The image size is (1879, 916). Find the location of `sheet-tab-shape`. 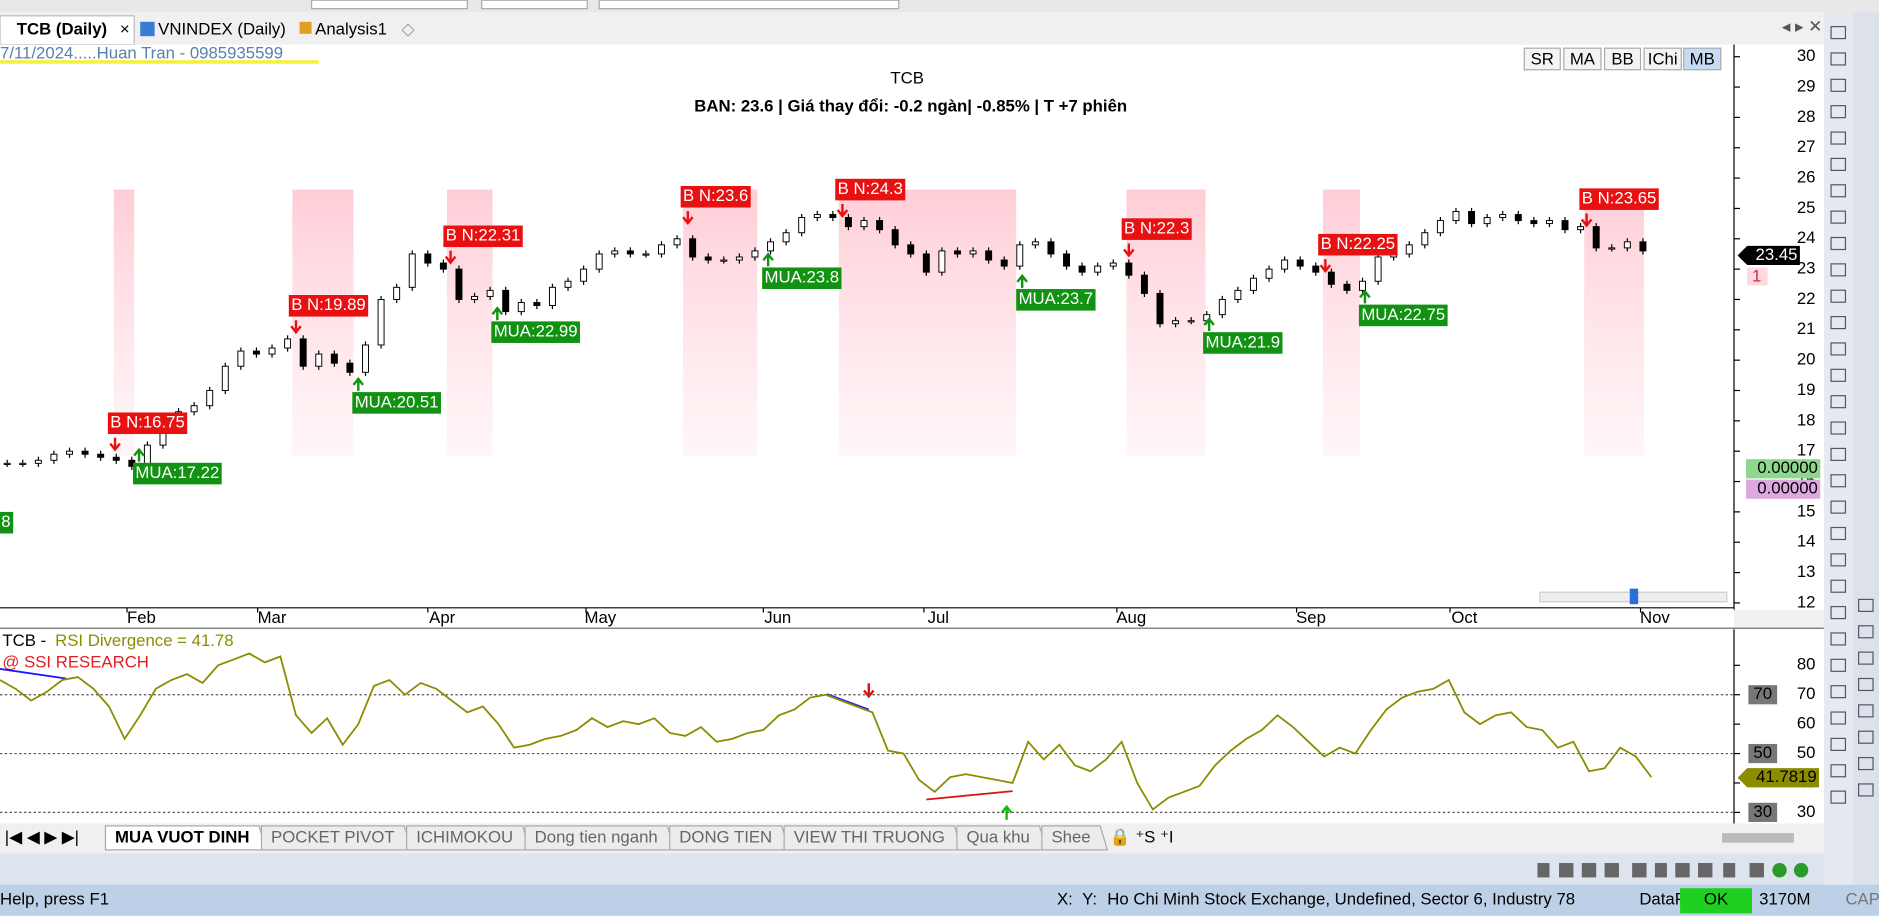

sheet-tab-shape is located at coordinates (1075, 838).